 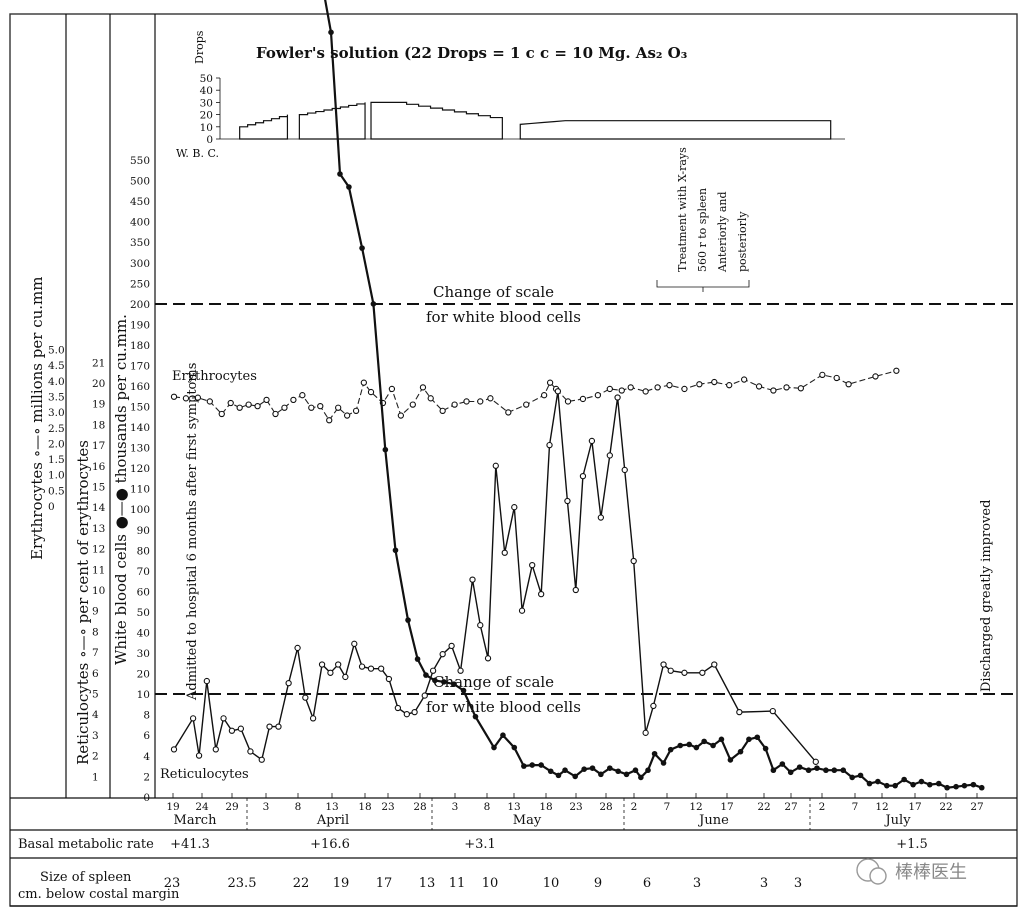 What do you see at coordinates (56, 351) in the screenshot?
I see `erythrocytes-tick-label: 5.0` at bounding box center [56, 351].